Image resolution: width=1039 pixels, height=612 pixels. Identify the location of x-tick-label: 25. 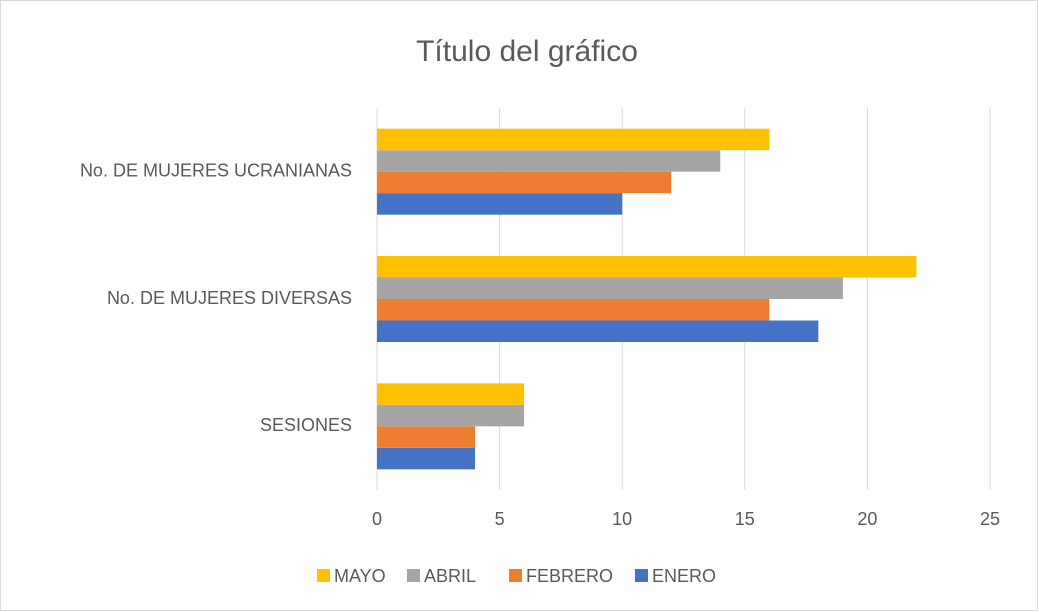
(990, 519).